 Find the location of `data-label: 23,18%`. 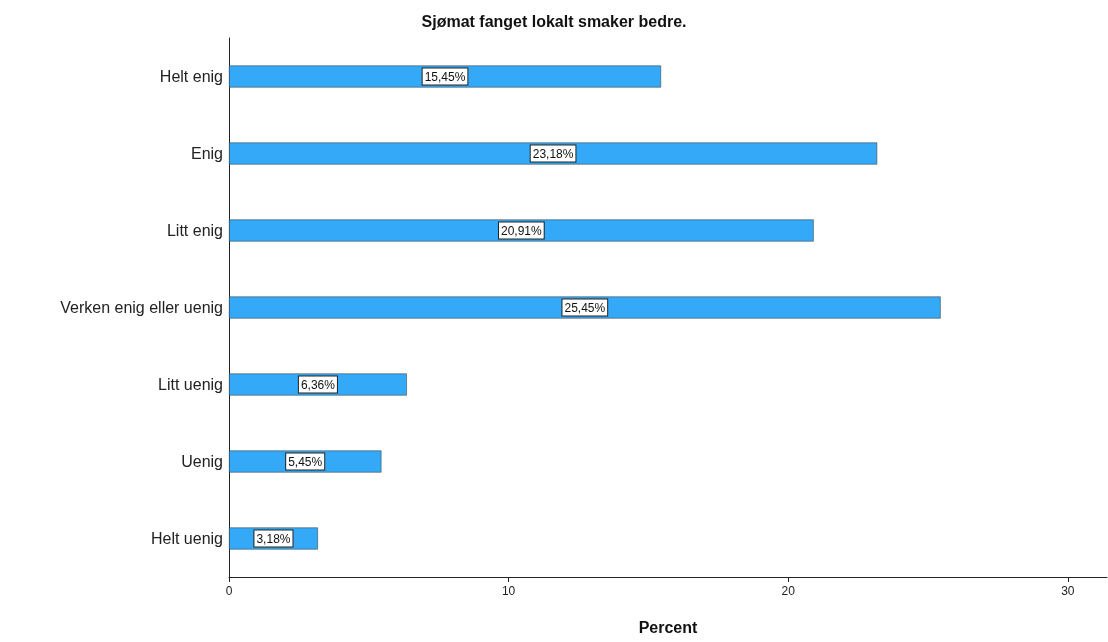

data-label: 23,18% is located at coordinates (553, 153).